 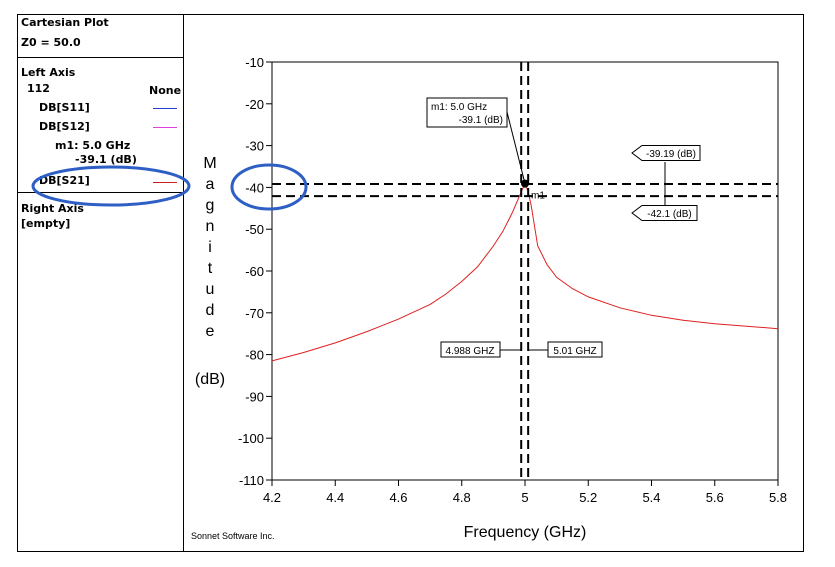 I want to click on right-axis-label: Right Axis, so click(x=52, y=208).